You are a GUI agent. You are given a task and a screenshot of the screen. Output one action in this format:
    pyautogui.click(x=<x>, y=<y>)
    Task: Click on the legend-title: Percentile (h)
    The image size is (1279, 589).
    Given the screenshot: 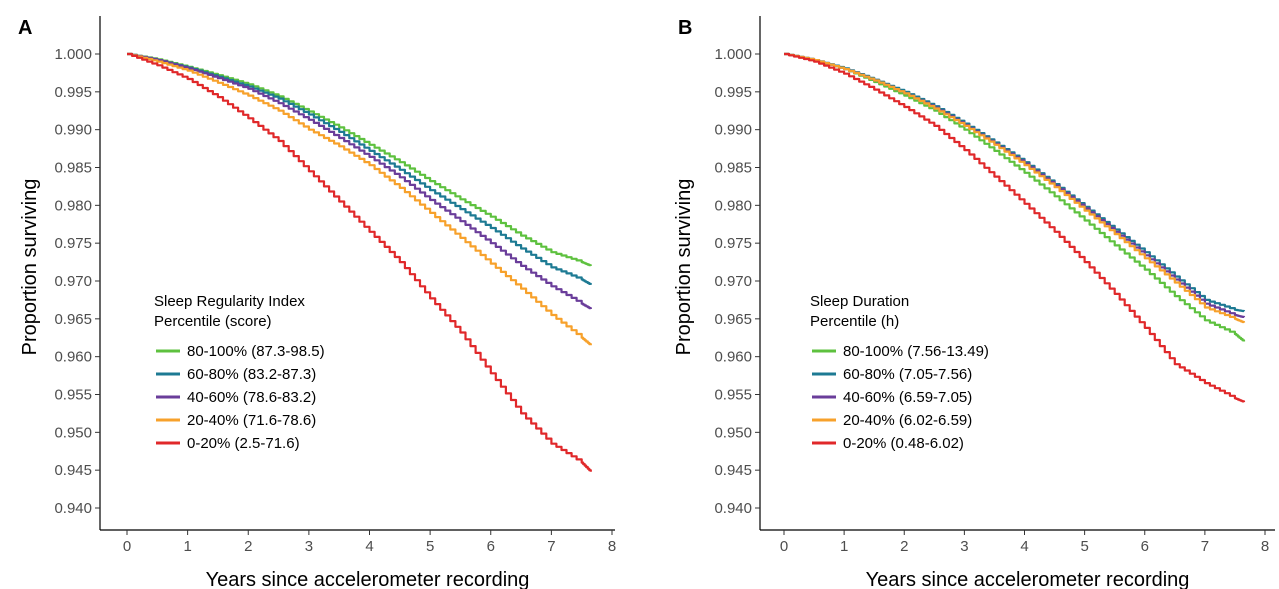 What is the action you would take?
    pyautogui.click(x=854, y=321)
    